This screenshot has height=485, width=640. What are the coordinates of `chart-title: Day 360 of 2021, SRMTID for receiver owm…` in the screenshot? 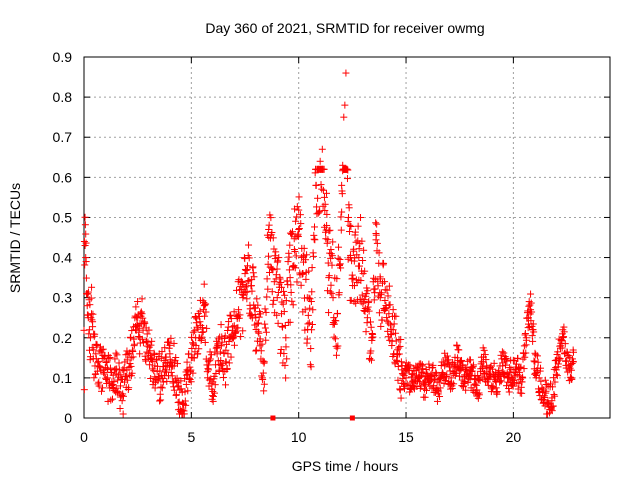 It's located at (344, 28).